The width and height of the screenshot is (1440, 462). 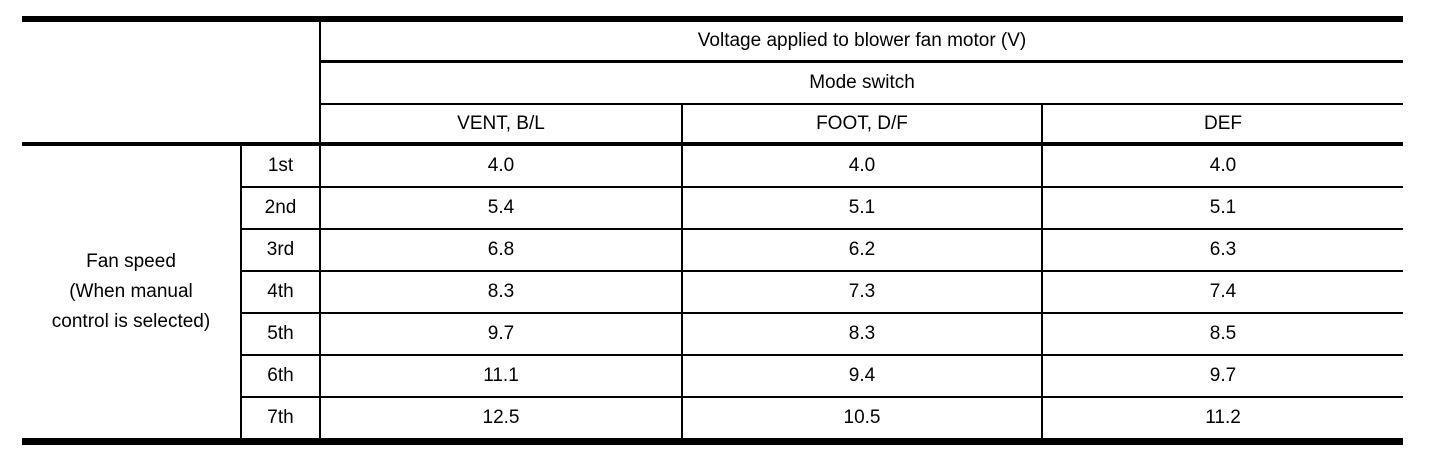 I want to click on value-cell-def: 8.5, so click(x=1223, y=334).